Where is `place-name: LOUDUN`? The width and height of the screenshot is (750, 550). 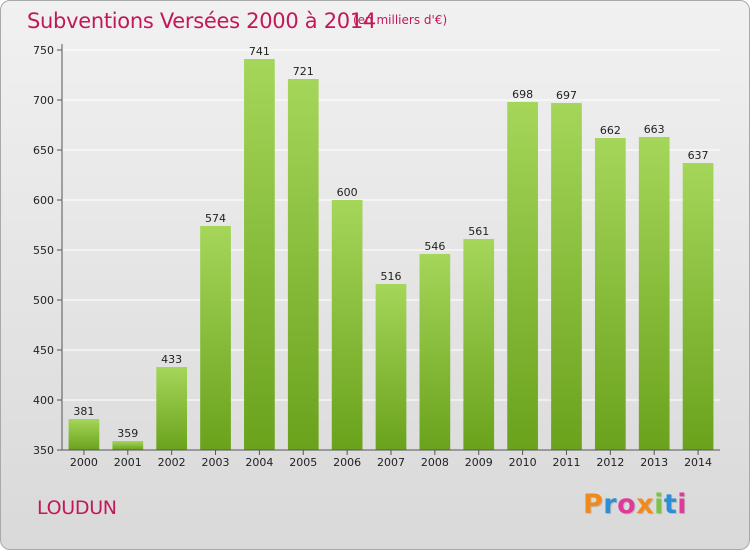 place-name: LOUDUN is located at coordinates (77, 508).